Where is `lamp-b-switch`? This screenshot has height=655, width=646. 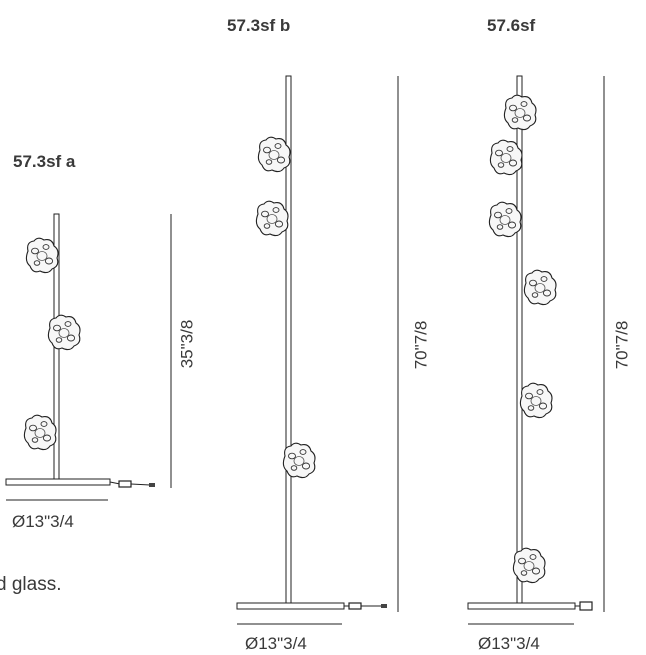 lamp-b-switch is located at coordinates (355, 606).